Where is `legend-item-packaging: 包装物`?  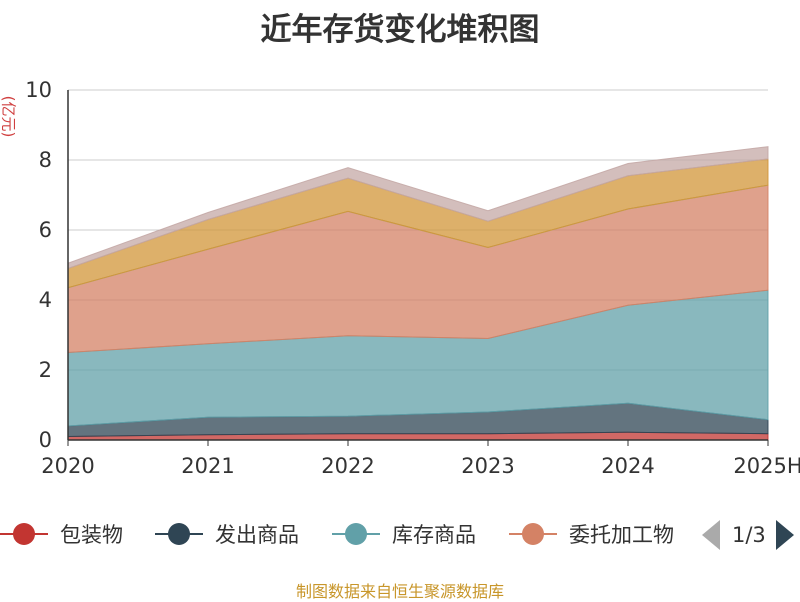 legend-item-packaging: 包装物 is located at coordinates (61, 534).